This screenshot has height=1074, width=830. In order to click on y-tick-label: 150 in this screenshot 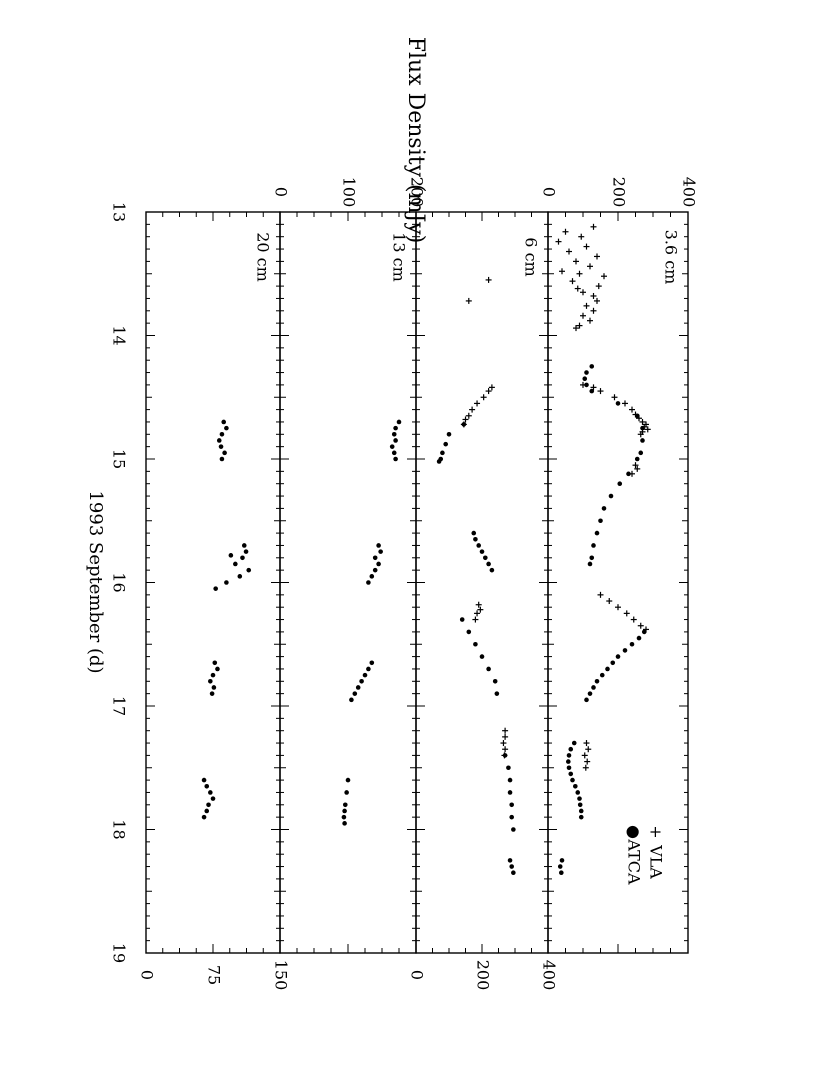, I will do `click(281, 975)`.